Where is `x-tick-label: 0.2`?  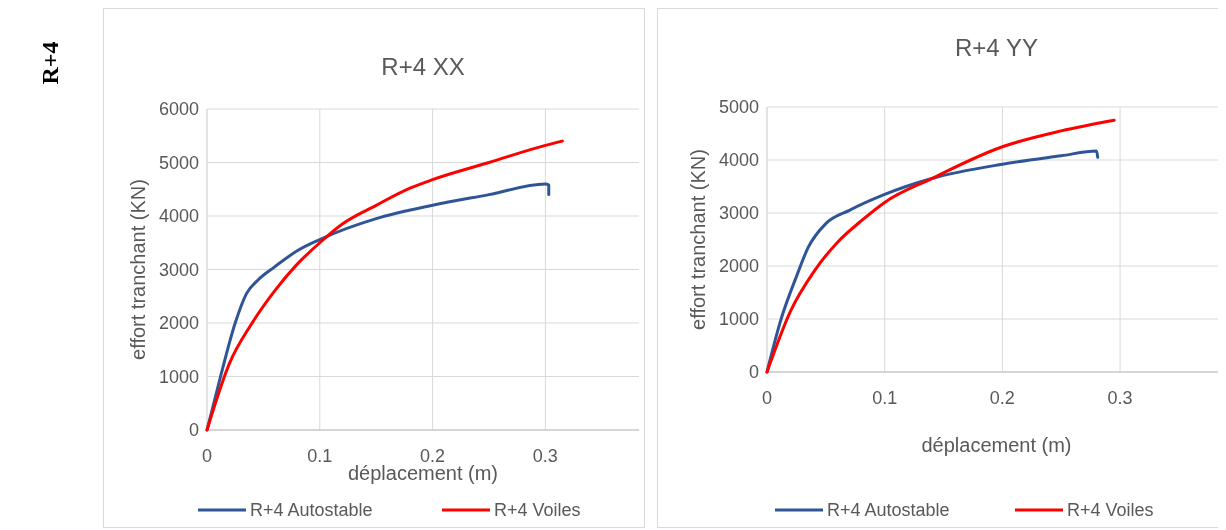 x-tick-label: 0.2 is located at coordinates (1002, 398).